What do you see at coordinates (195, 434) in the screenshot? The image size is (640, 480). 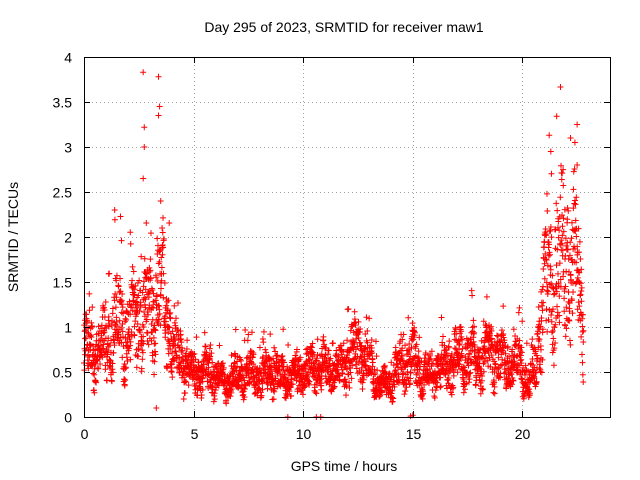 I see `x-tick-label: 5` at bounding box center [195, 434].